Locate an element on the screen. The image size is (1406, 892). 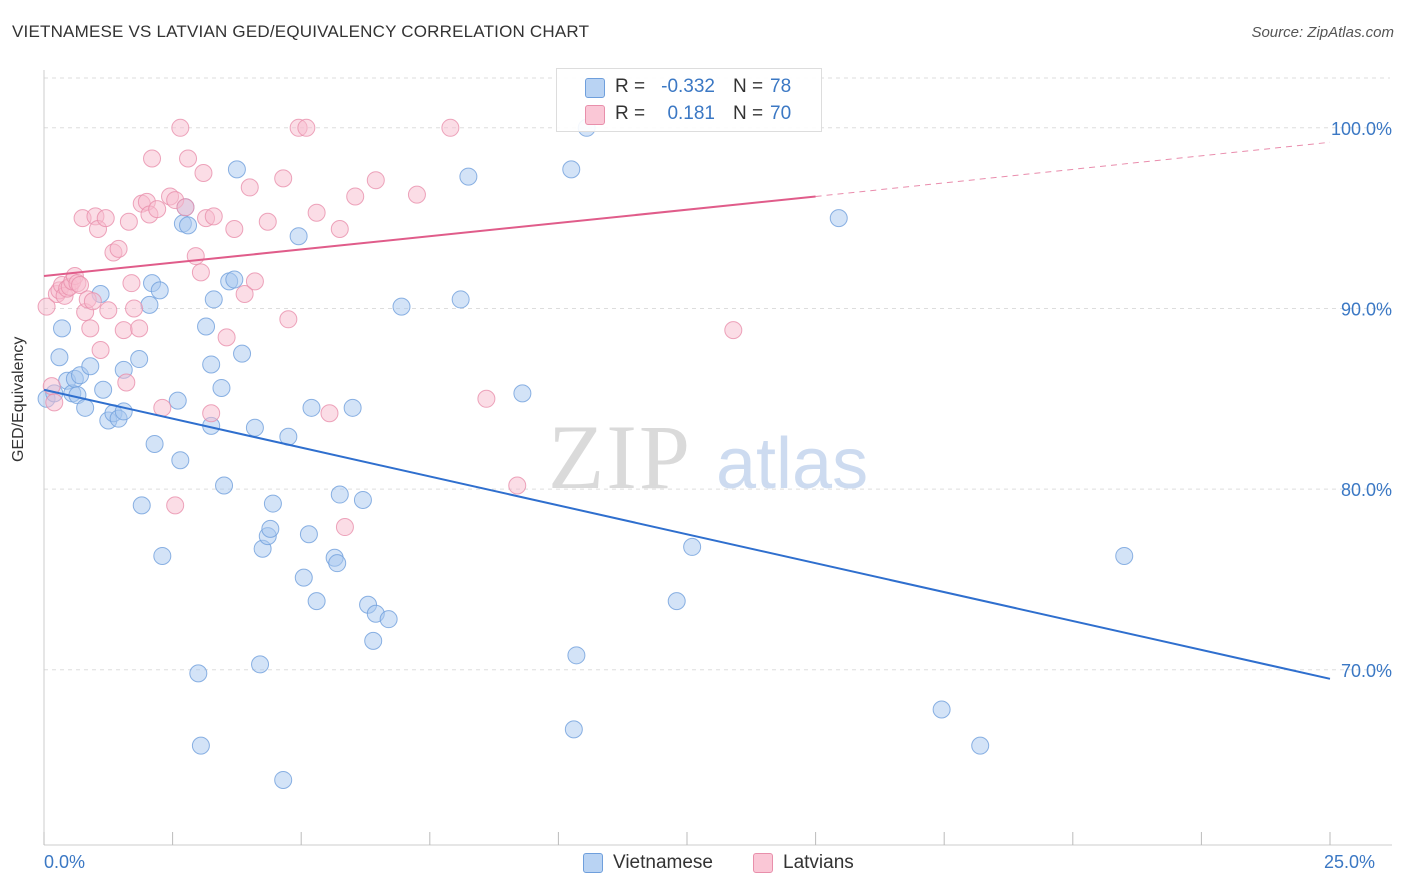
legend-label-vietnamese: Vietnamese is located at coordinates (663, 862).